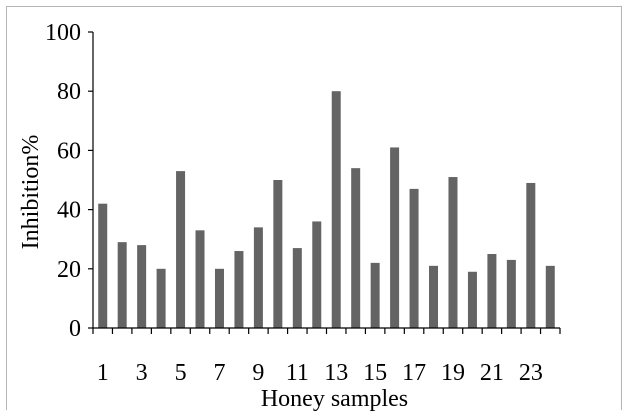 Image resolution: width=624 pixels, height=412 pixels. What do you see at coordinates (142, 373) in the screenshot?
I see `x-tick-label: 3` at bounding box center [142, 373].